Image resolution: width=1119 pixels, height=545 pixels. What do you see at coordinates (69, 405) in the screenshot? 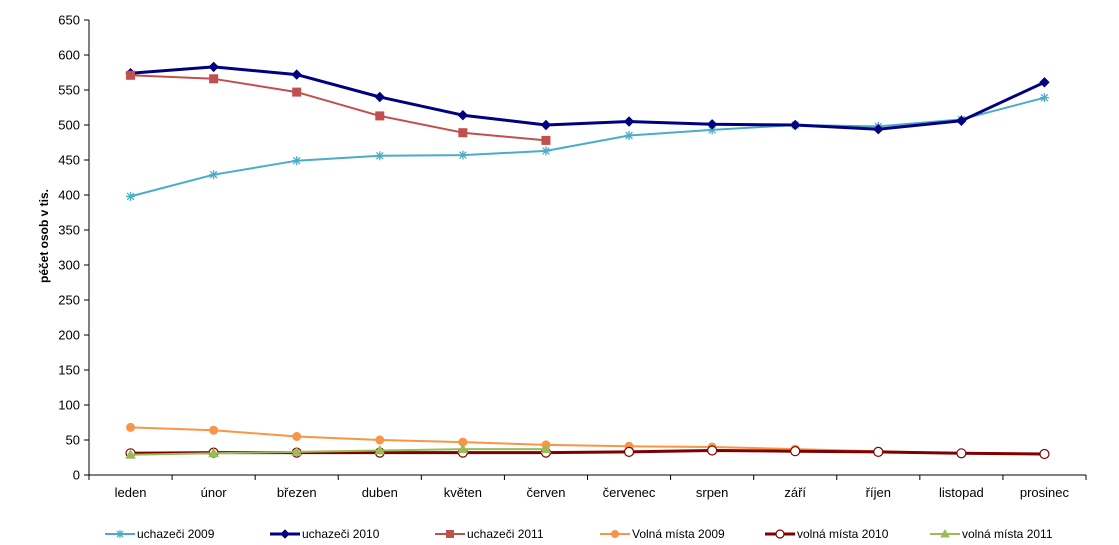
I see `y-tick-label: 100` at bounding box center [69, 405].